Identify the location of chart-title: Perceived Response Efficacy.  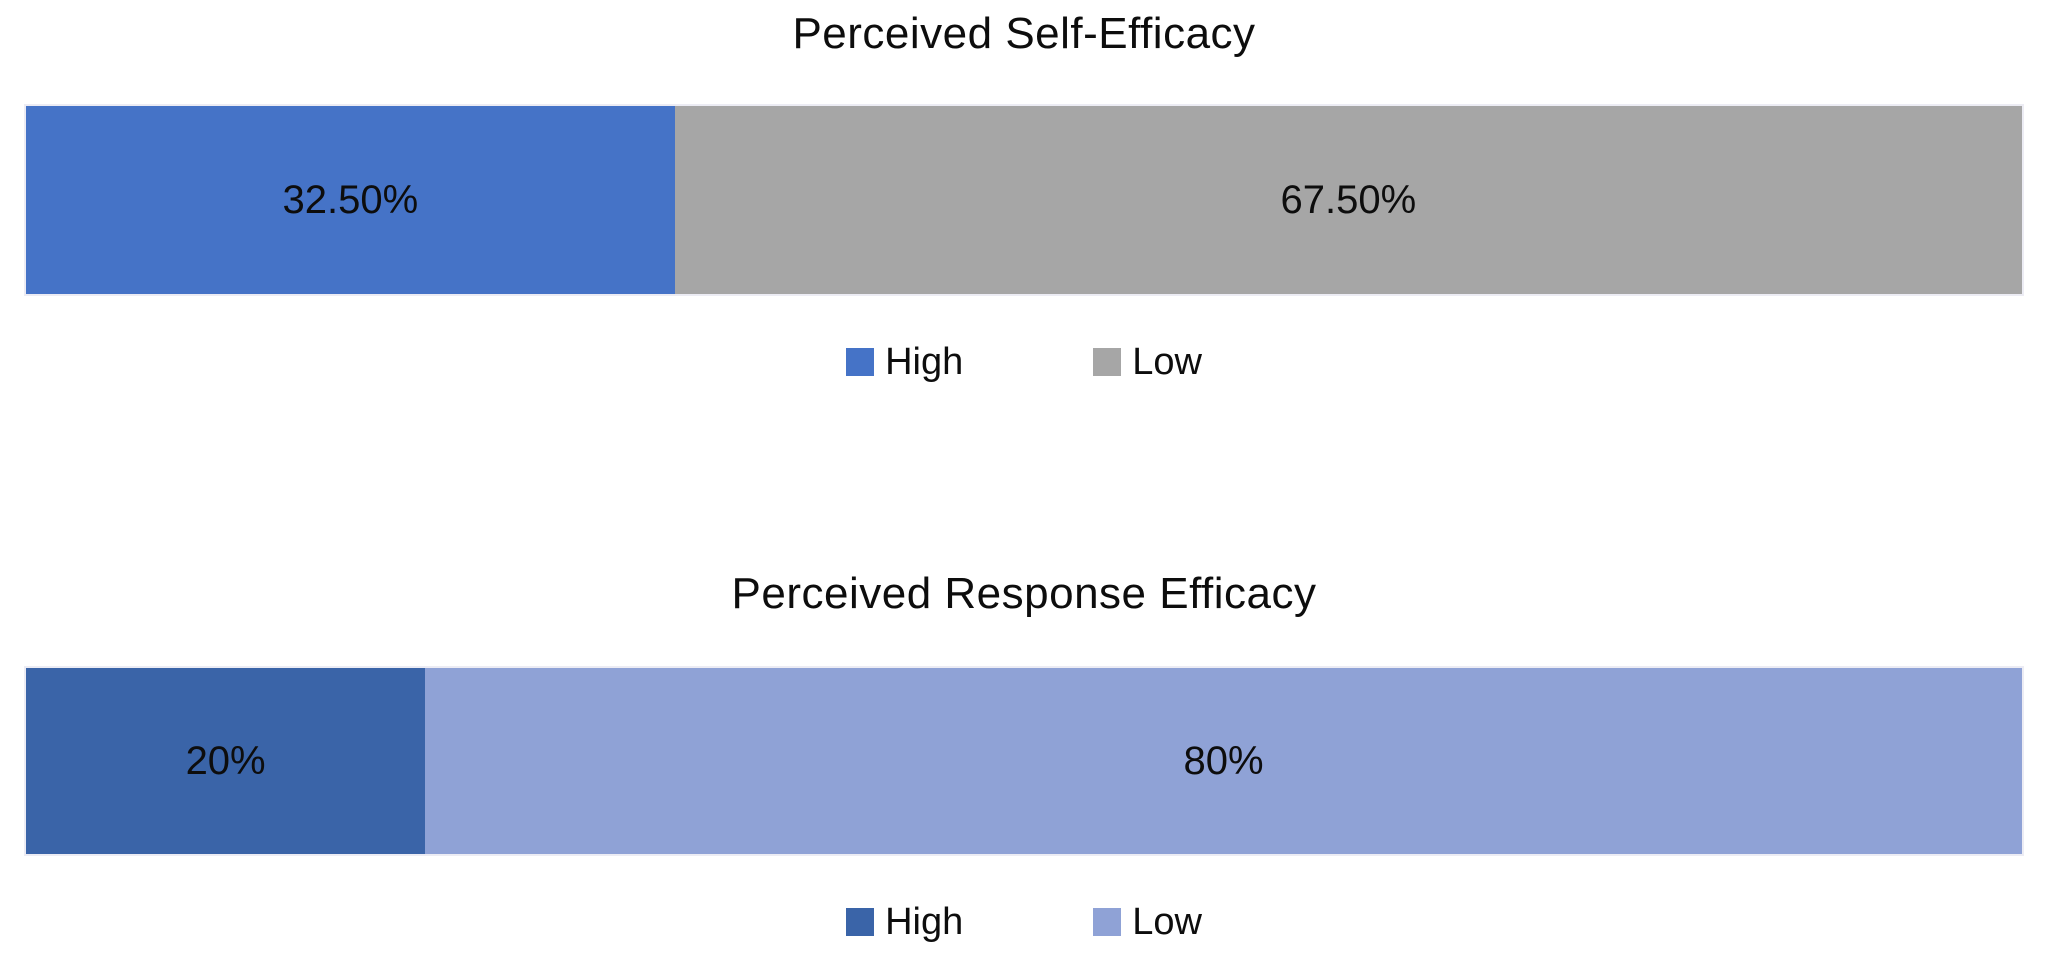
(1024, 593).